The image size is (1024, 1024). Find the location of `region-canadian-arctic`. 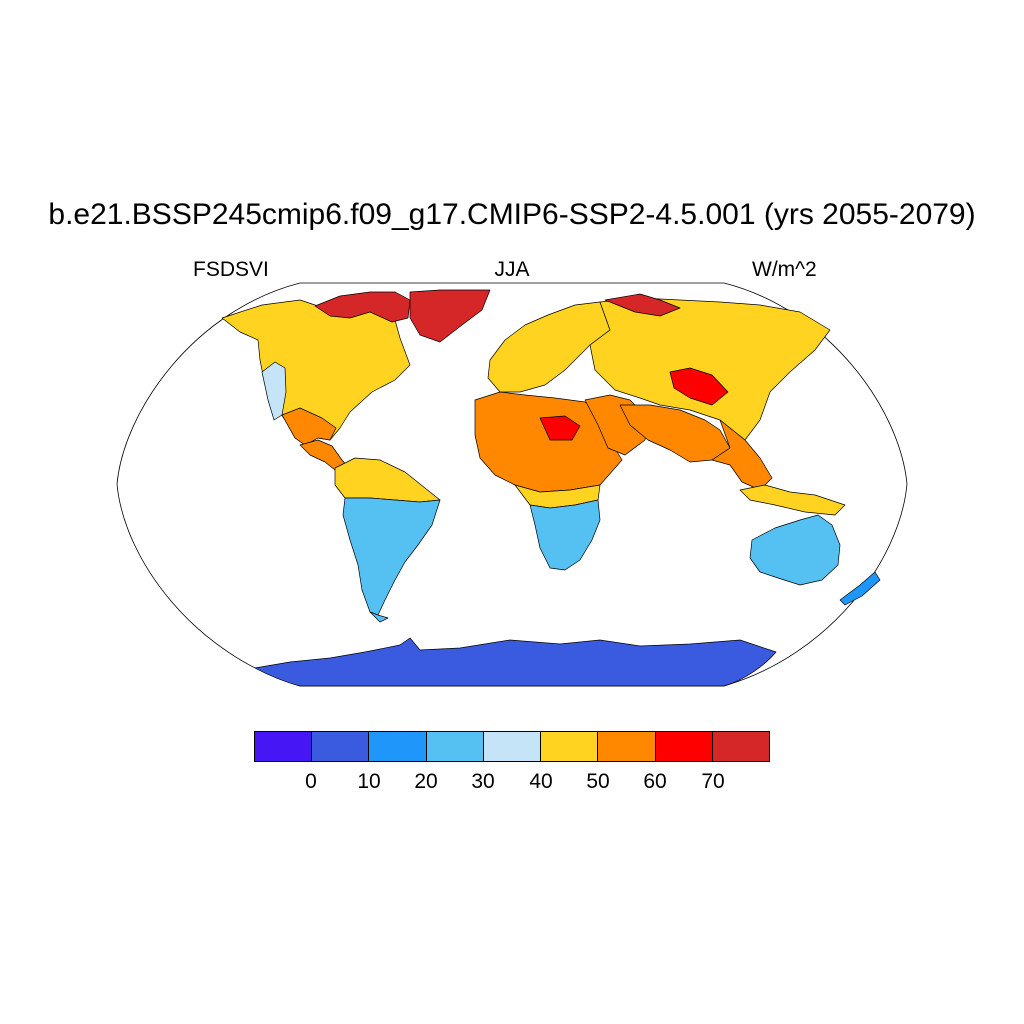

region-canadian-arctic is located at coordinates (362, 307).